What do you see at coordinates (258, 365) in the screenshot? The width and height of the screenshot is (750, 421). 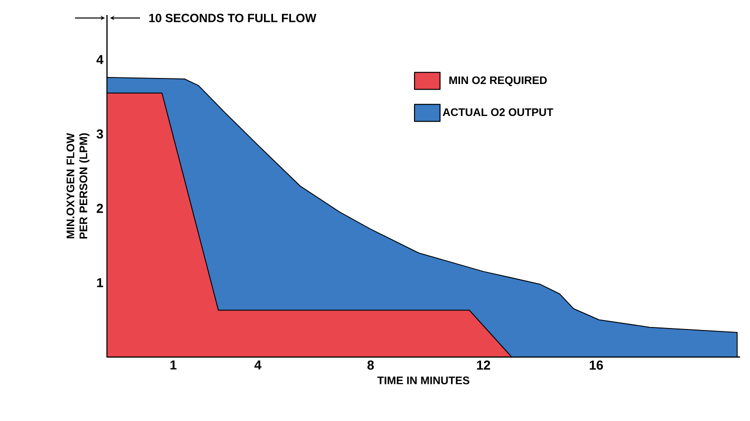 I see `x-tick-label: 4` at bounding box center [258, 365].